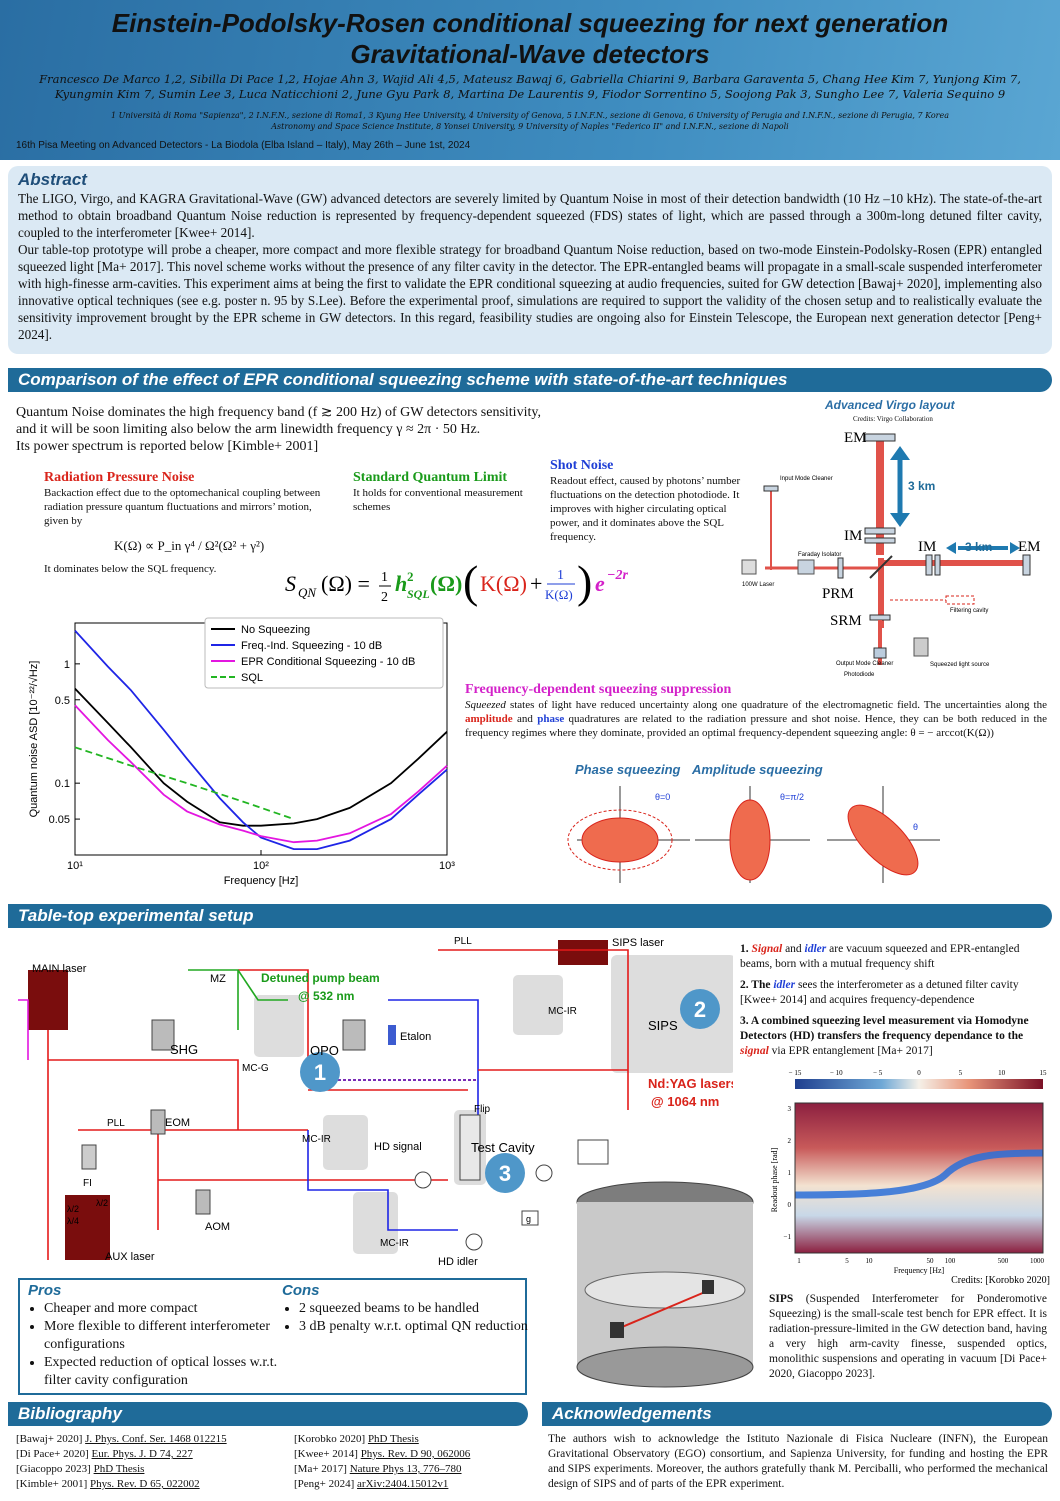 This screenshot has width=1060, height=1501. What do you see at coordinates (1003, 1261) in the screenshot?
I see `heatmap-xtick: 500` at bounding box center [1003, 1261].